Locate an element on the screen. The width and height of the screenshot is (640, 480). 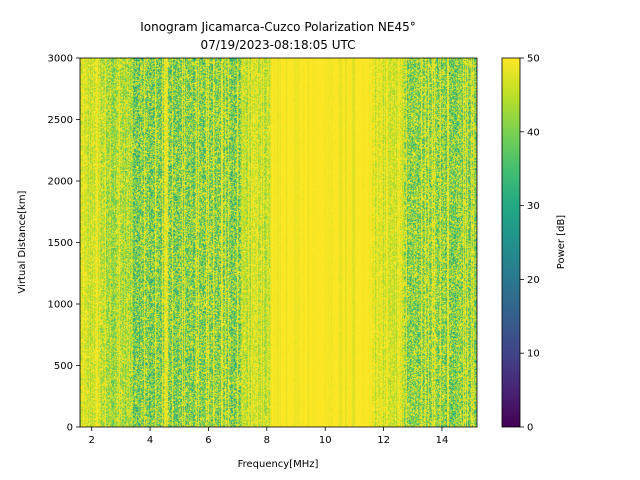
colorbar-label: Power [dB] is located at coordinates (561, 242).